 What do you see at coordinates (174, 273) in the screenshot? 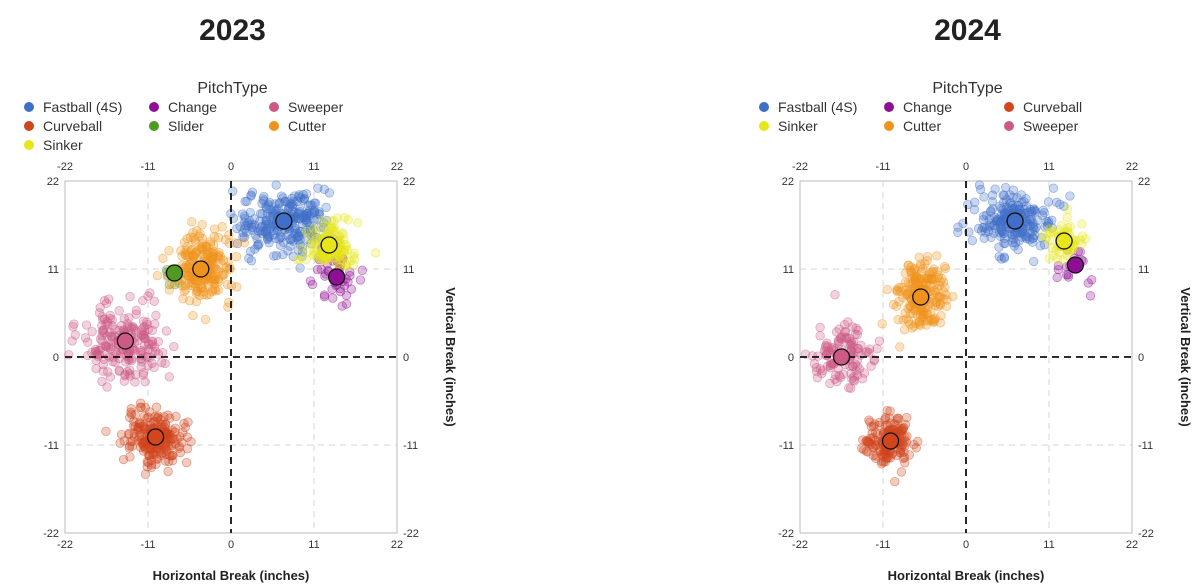
I see `mean-marker-slider` at bounding box center [174, 273].